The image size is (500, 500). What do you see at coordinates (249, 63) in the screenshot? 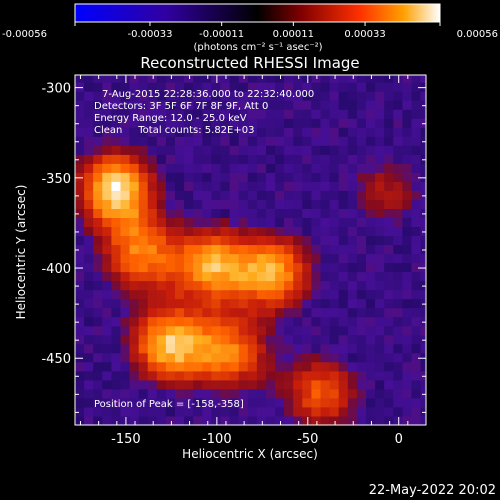
I see `chart-title: Reconstructed RHESSI Image` at bounding box center [249, 63].